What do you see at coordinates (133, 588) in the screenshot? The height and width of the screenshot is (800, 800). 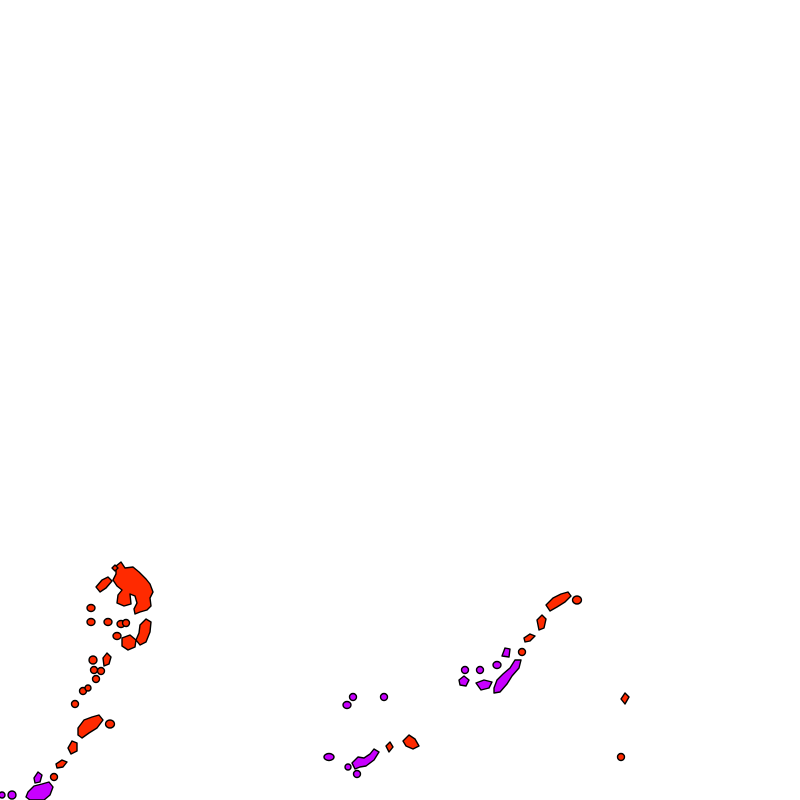 I see `island-large` at bounding box center [133, 588].